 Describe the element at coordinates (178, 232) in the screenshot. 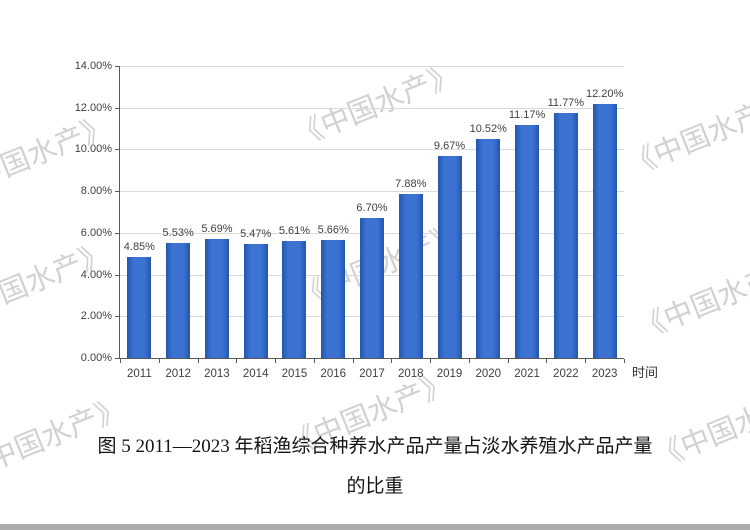

I see `bar-value-label: 5.53%` at that location.